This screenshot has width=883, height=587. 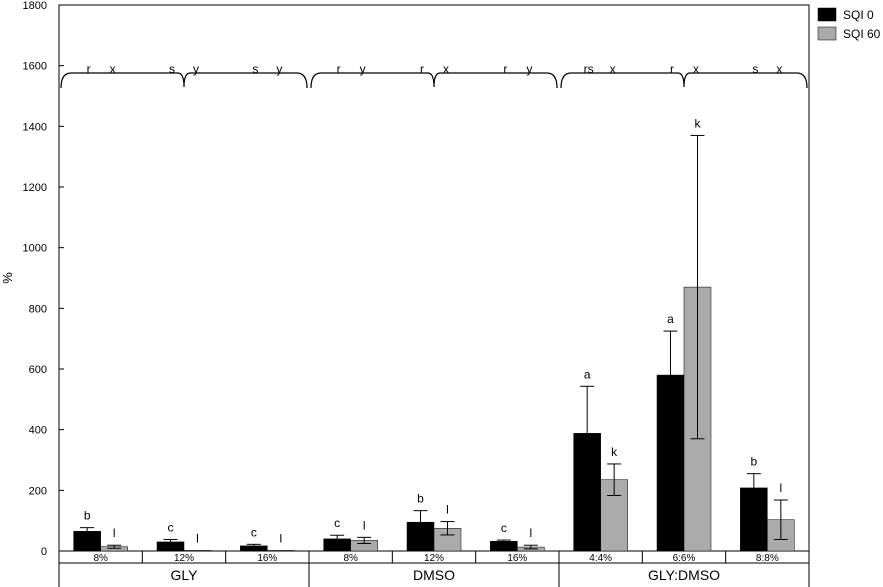 I want to click on category-label: 6:6%, so click(x=684, y=558).